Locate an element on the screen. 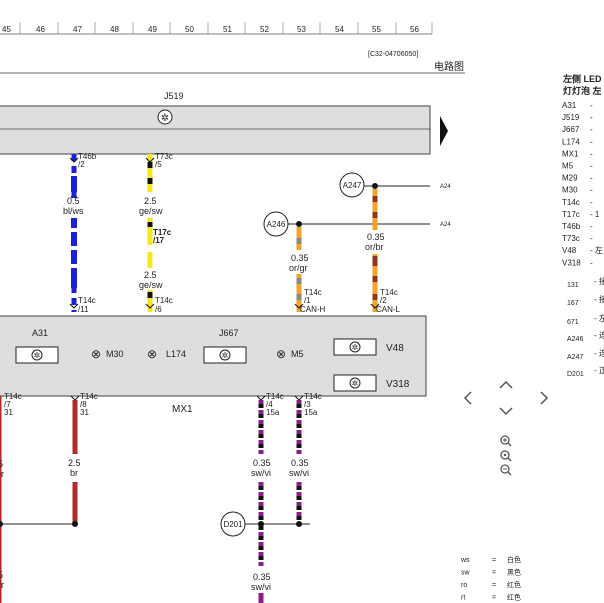  ruler-num: 53 is located at coordinates (301, 29).